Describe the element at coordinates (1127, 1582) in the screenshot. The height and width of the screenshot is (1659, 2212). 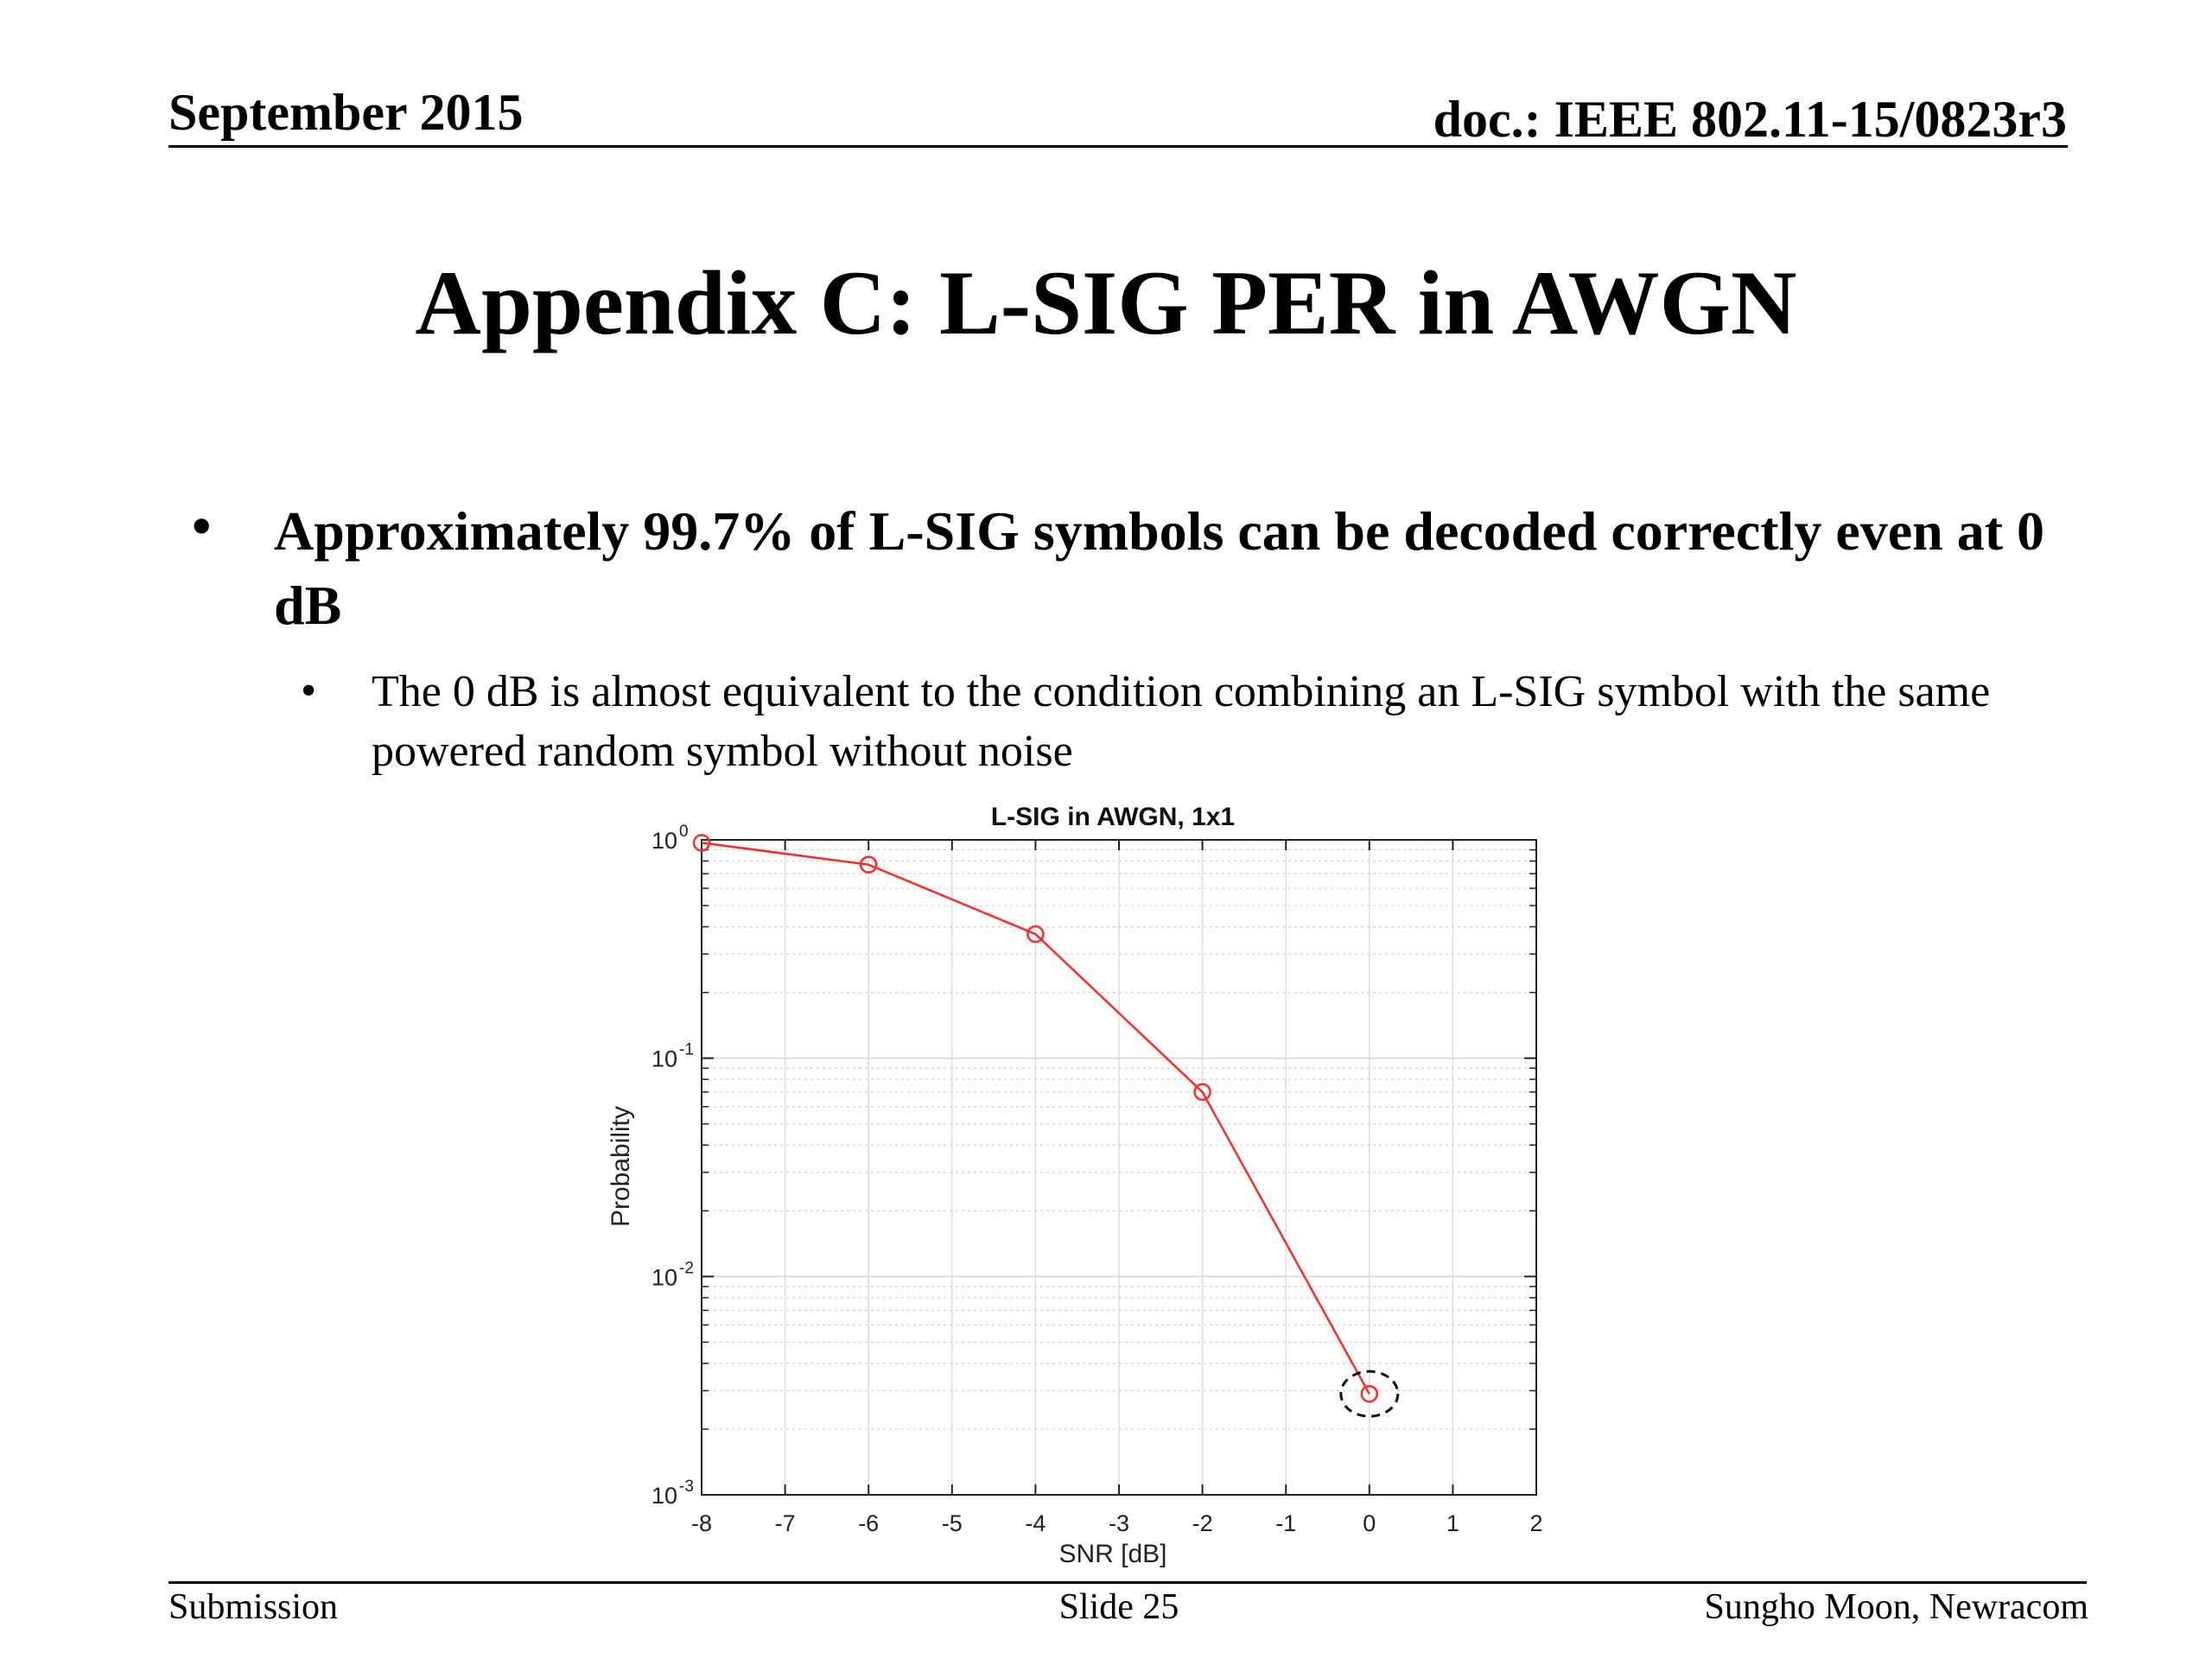
I see `footer-divider` at that location.